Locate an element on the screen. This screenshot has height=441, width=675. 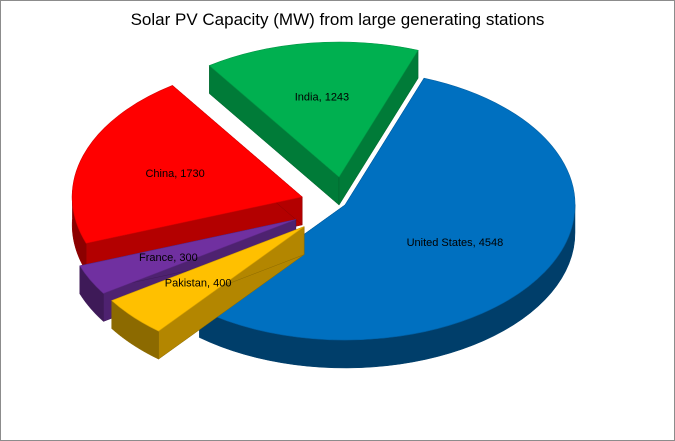
data-label-france: France, 300 is located at coordinates (168, 258).